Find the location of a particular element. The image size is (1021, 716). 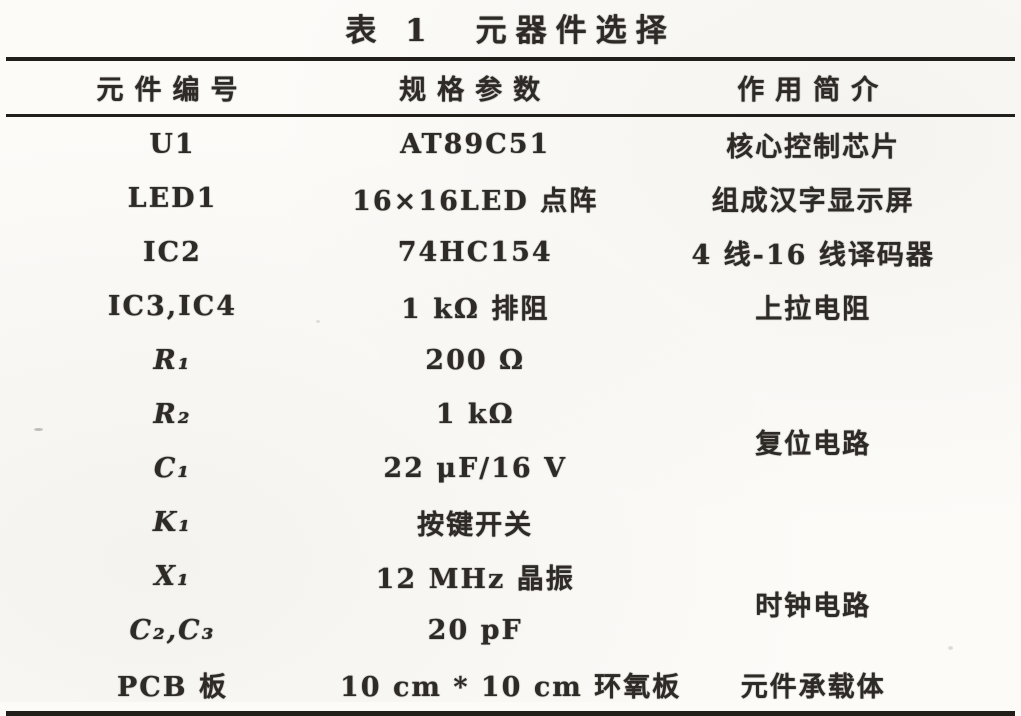

cell-component-id: C₂,C₃ is located at coordinates (172, 630).